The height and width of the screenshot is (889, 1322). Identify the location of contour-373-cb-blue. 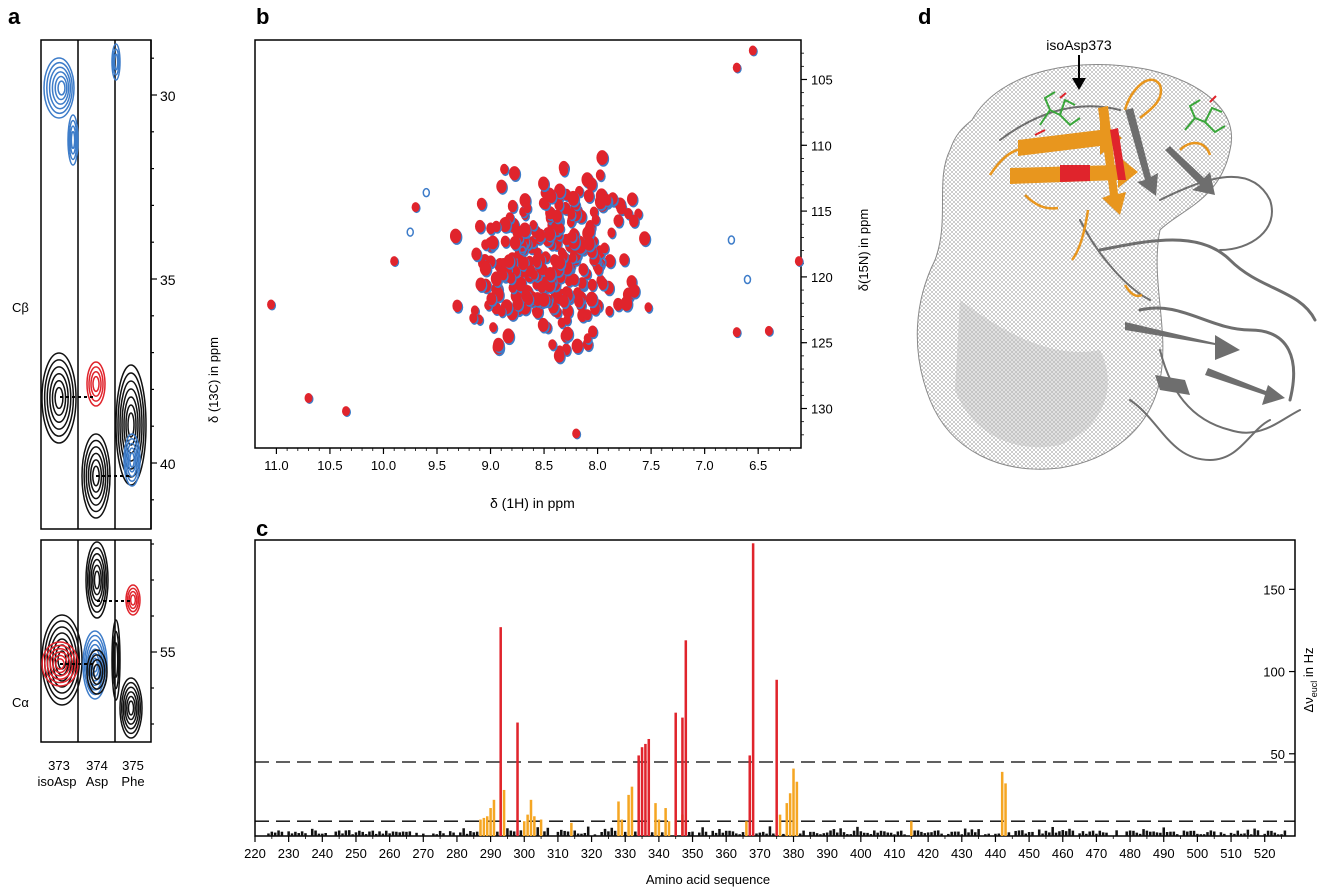
(59, 88).